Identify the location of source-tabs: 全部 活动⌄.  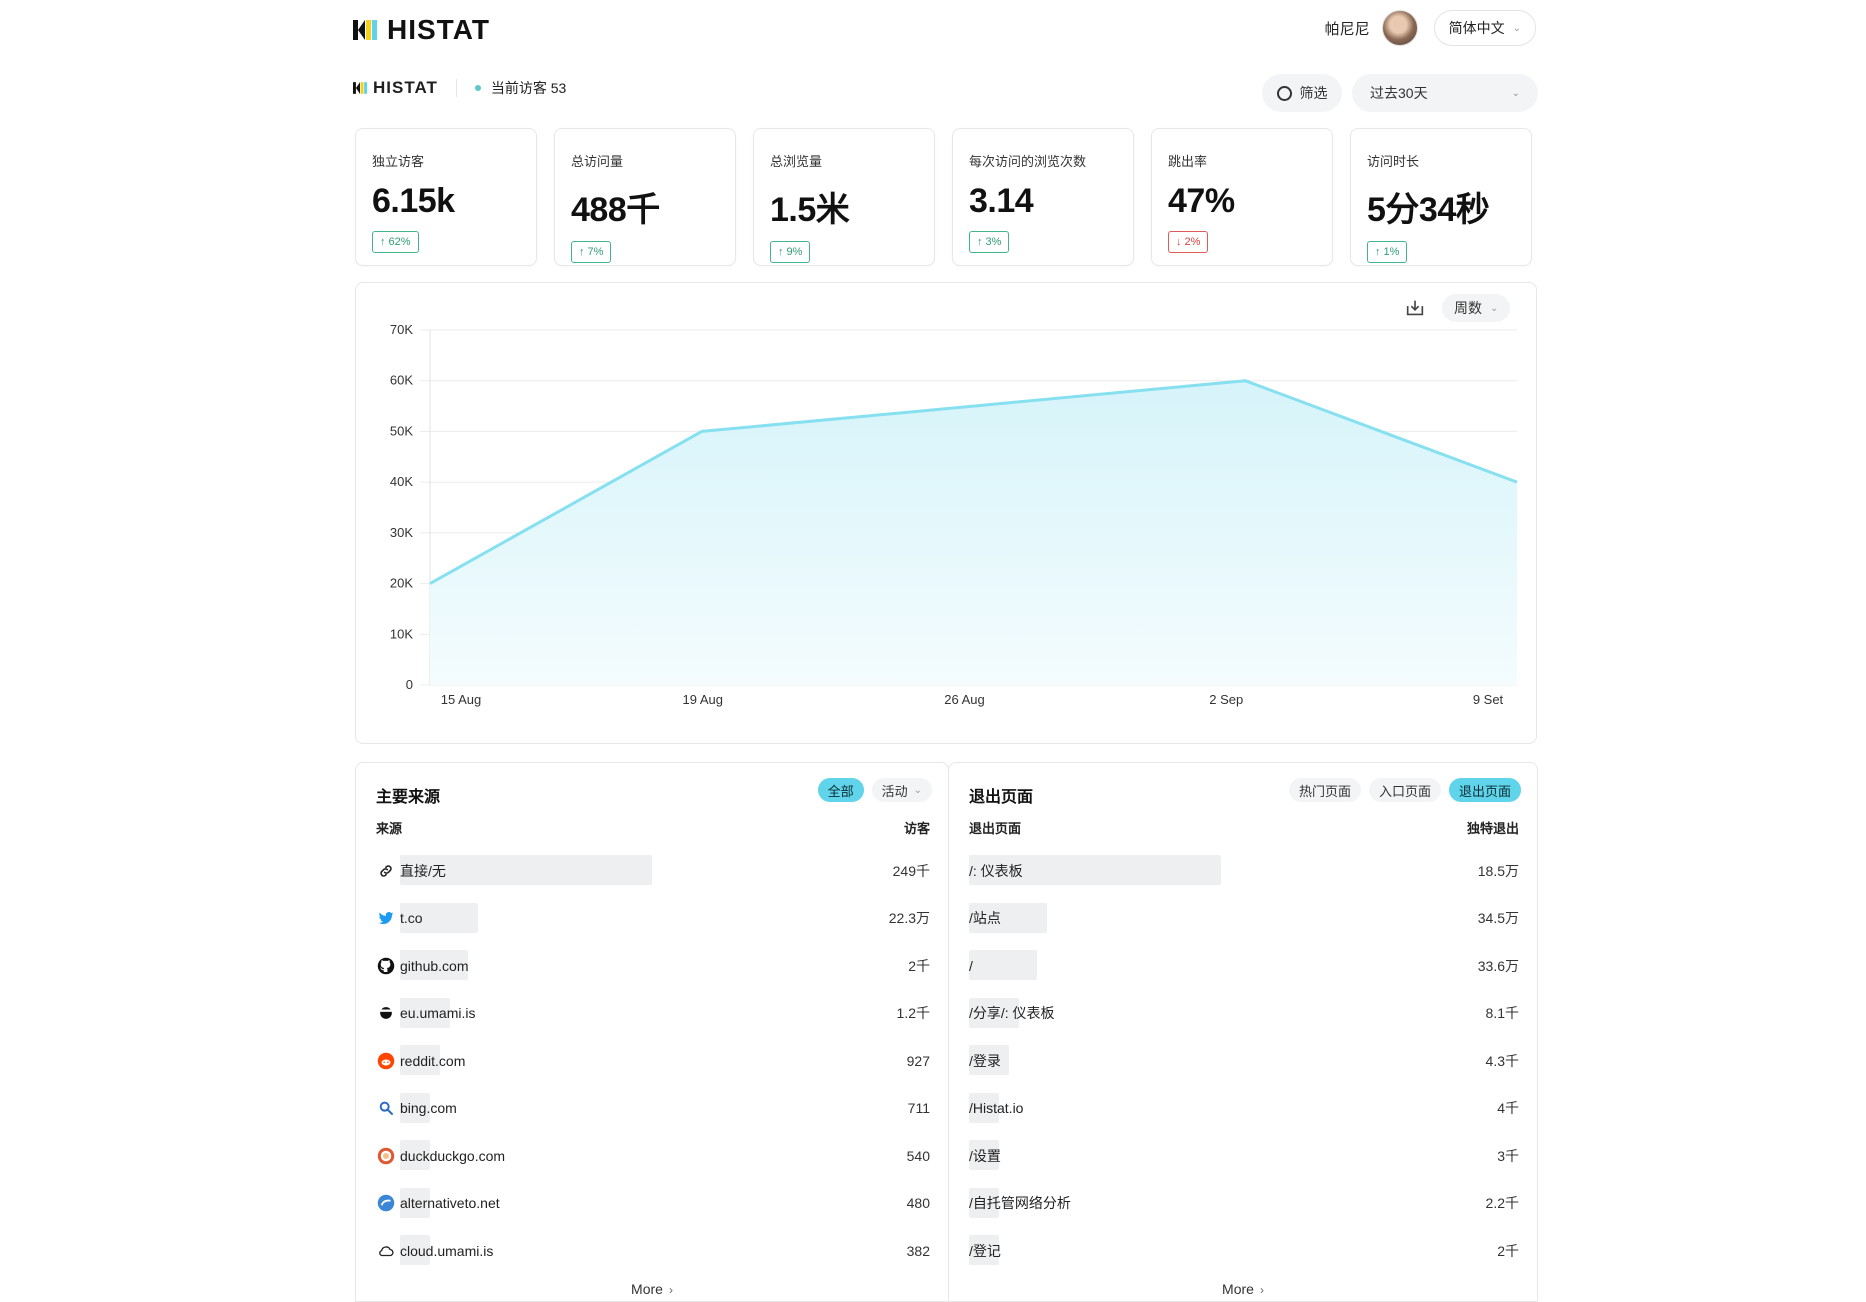
(875, 790).